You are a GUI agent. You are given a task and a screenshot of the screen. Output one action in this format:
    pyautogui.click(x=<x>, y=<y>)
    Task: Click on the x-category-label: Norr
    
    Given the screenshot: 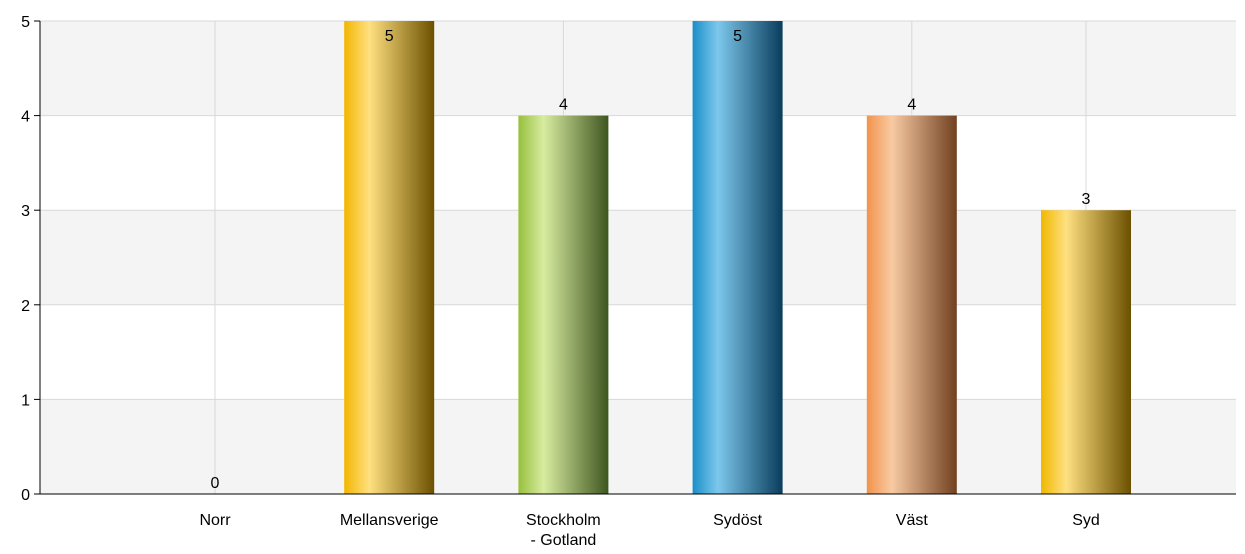 What is the action you would take?
    pyautogui.click(x=215, y=520)
    